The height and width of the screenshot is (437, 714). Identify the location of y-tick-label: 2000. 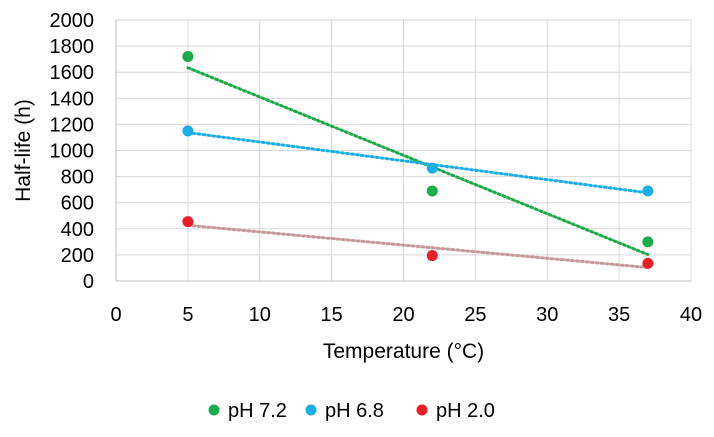
(72, 21).